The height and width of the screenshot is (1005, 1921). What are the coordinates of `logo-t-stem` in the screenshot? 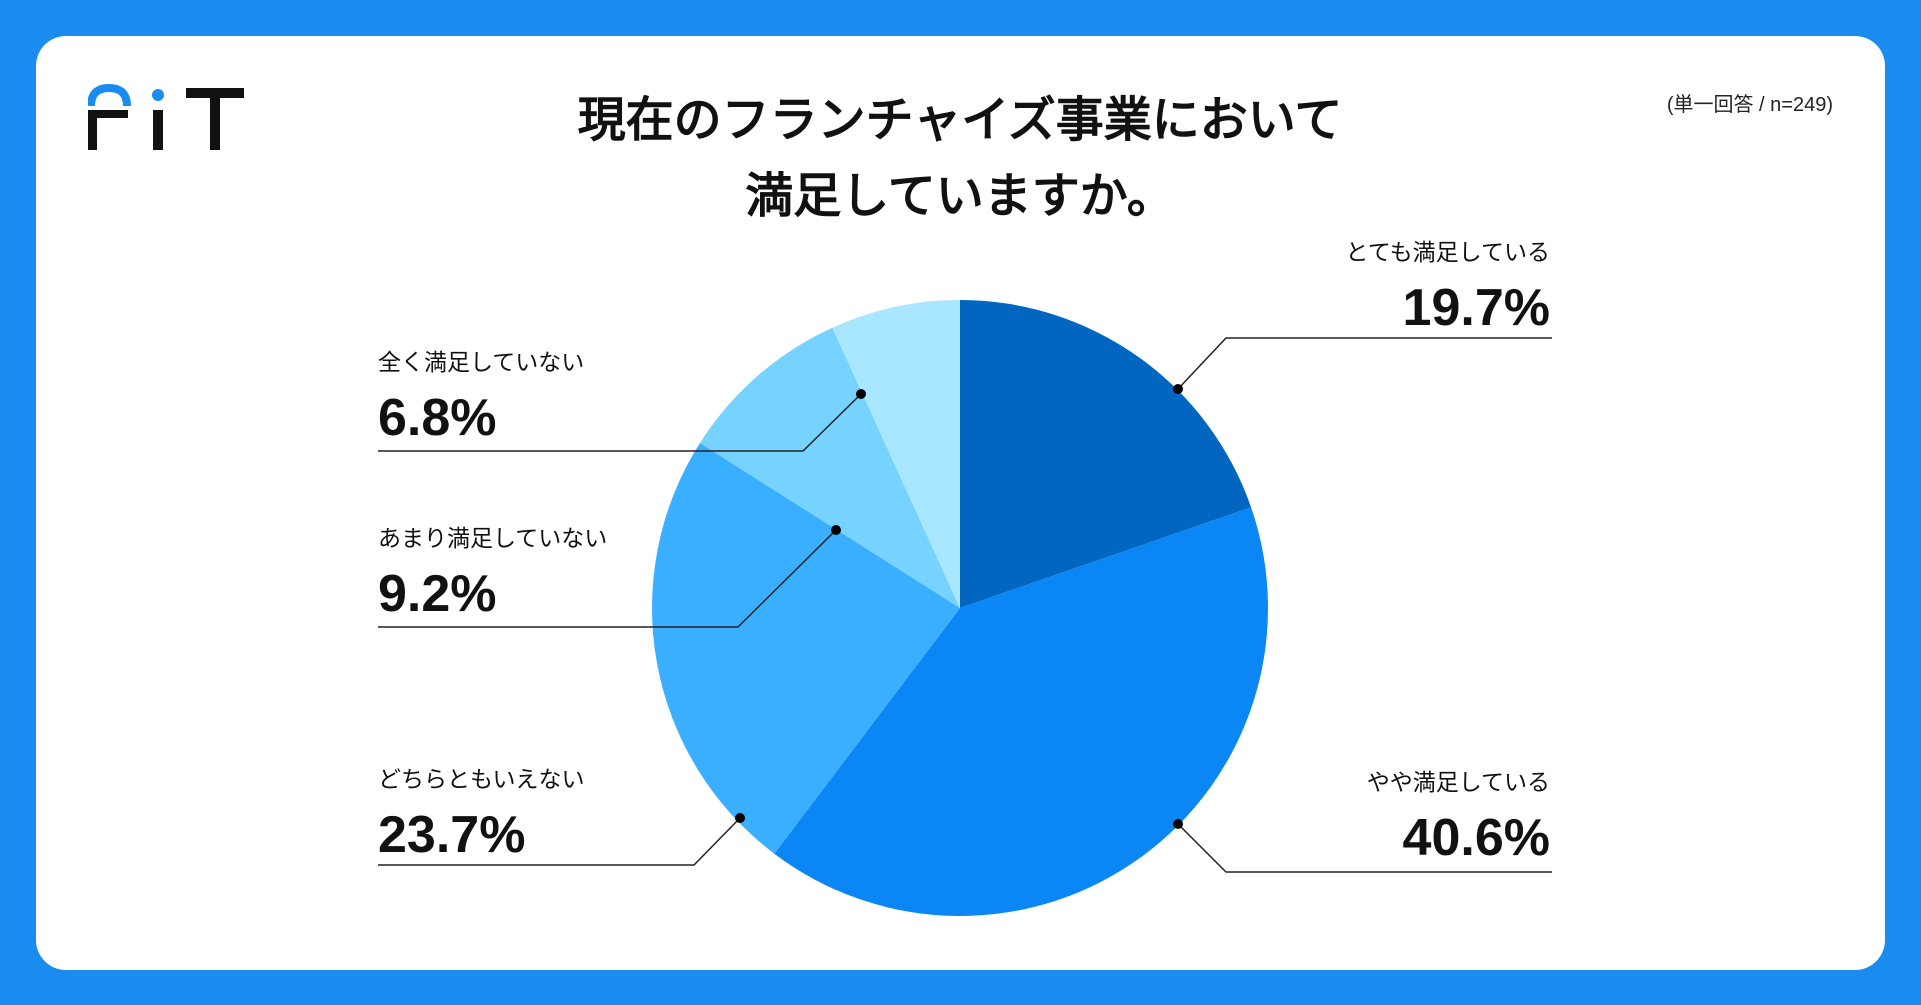 It's located at (215, 119).